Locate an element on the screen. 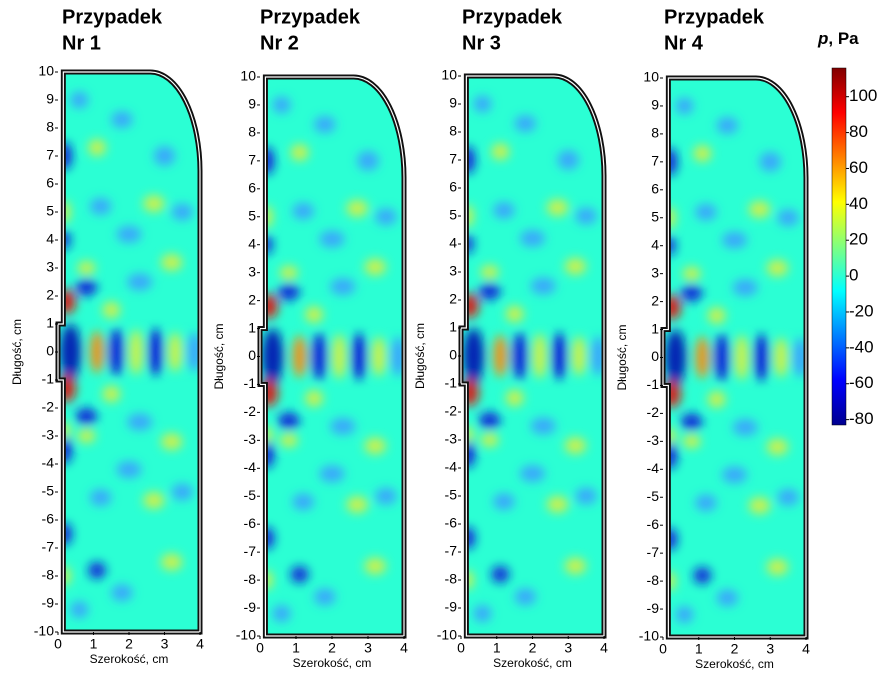 Image resolution: width=880 pixels, height=682 pixels. panel-title: Przypadek is located at coordinates (310, 17).